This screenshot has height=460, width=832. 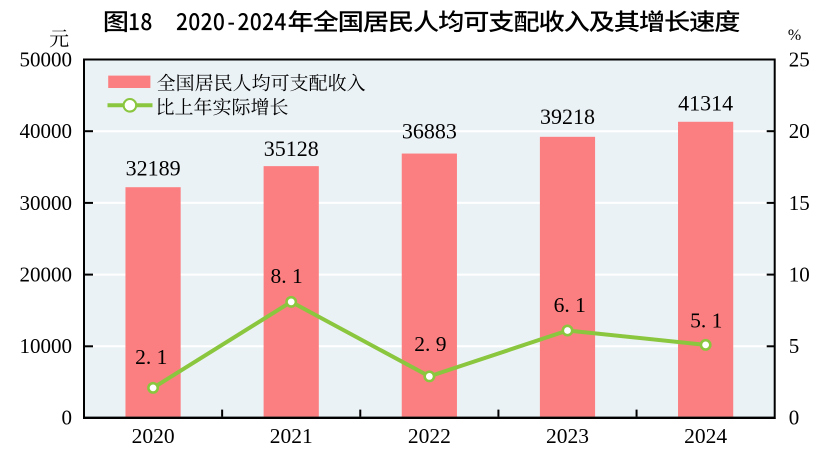 I want to click on svg-text: 30000, so click(x=46, y=203).